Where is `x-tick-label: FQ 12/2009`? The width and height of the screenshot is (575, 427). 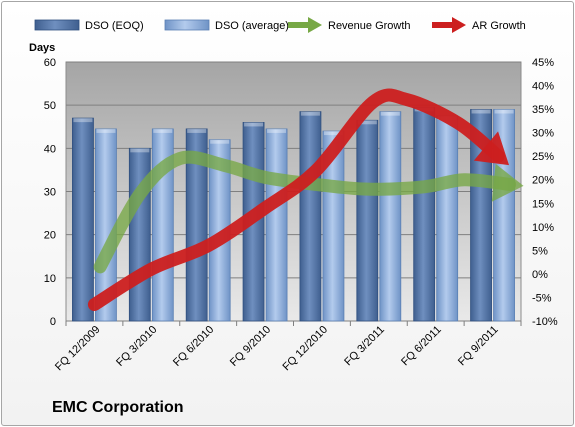 x-tick-label: FQ 12/2009 is located at coordinates (78, 349).